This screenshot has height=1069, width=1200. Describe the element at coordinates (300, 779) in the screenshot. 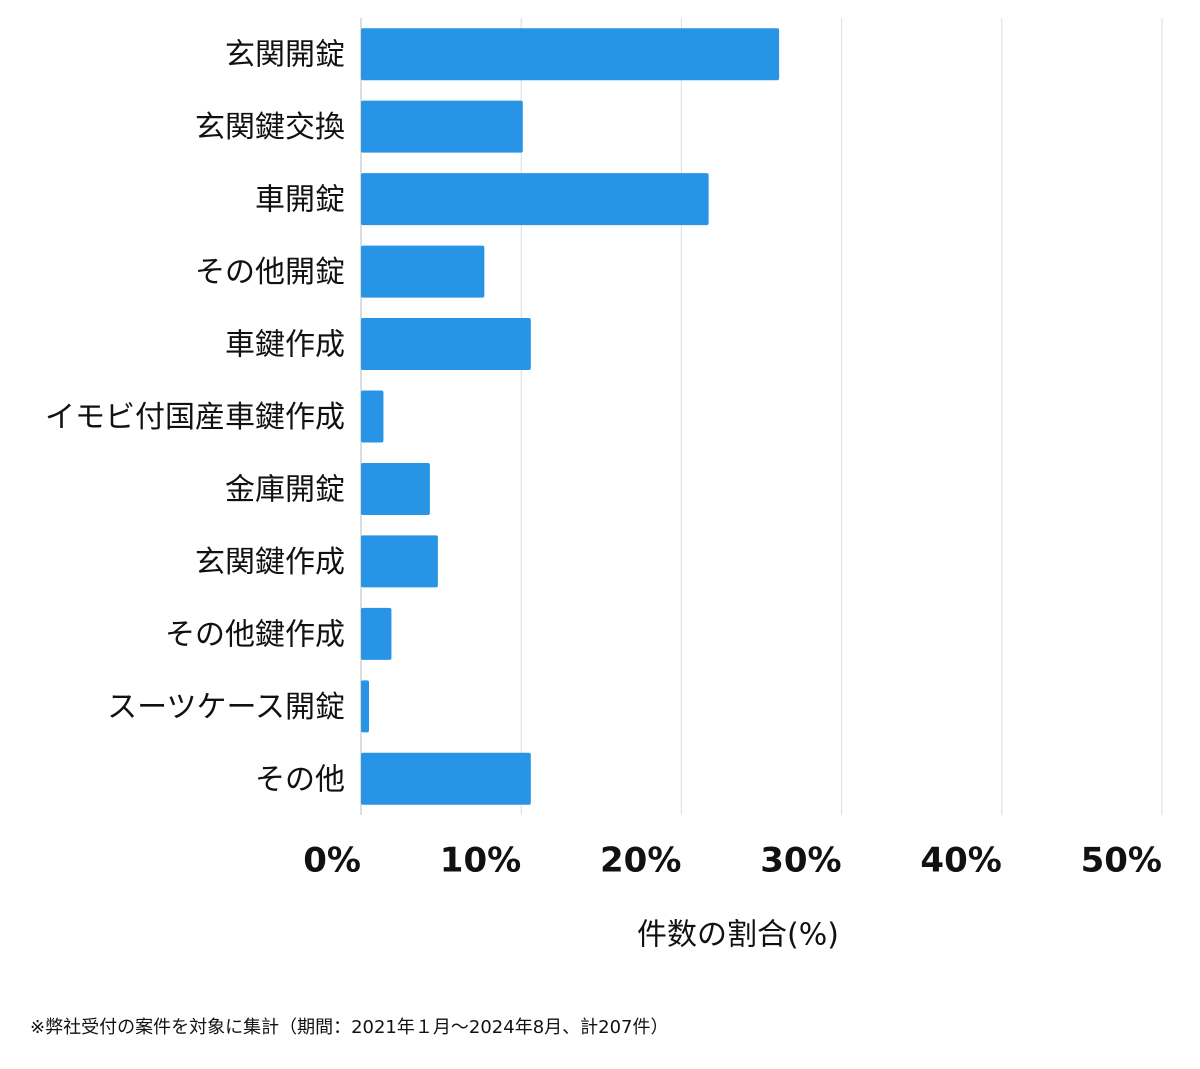

I see `y-tick-label: その他` at that location.